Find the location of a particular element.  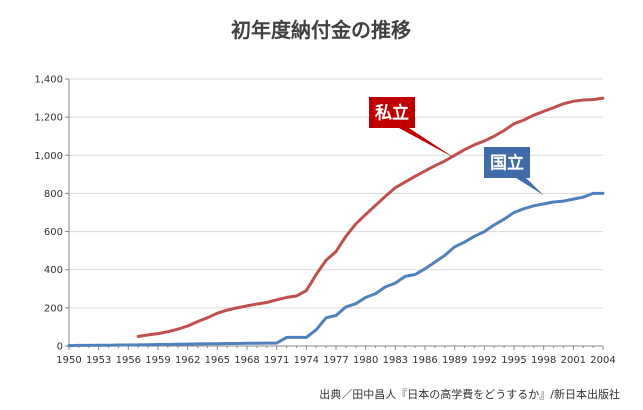

y-tick-label: 1,200 is located at coordinates (48, 118).